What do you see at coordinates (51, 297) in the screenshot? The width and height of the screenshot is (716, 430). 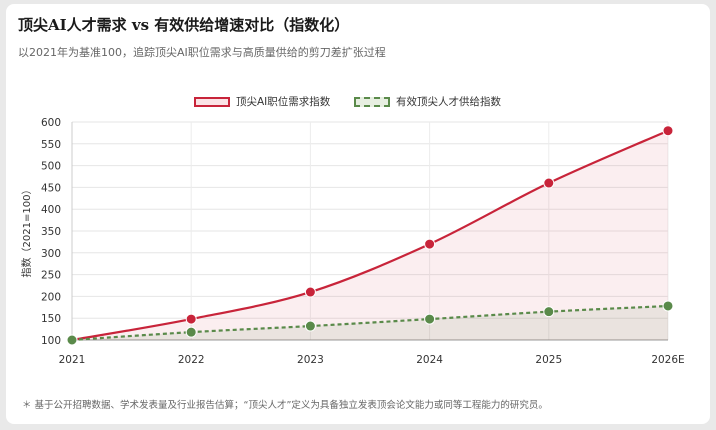 I see `y-tick-label: 200` at bounding box center [51, 297].